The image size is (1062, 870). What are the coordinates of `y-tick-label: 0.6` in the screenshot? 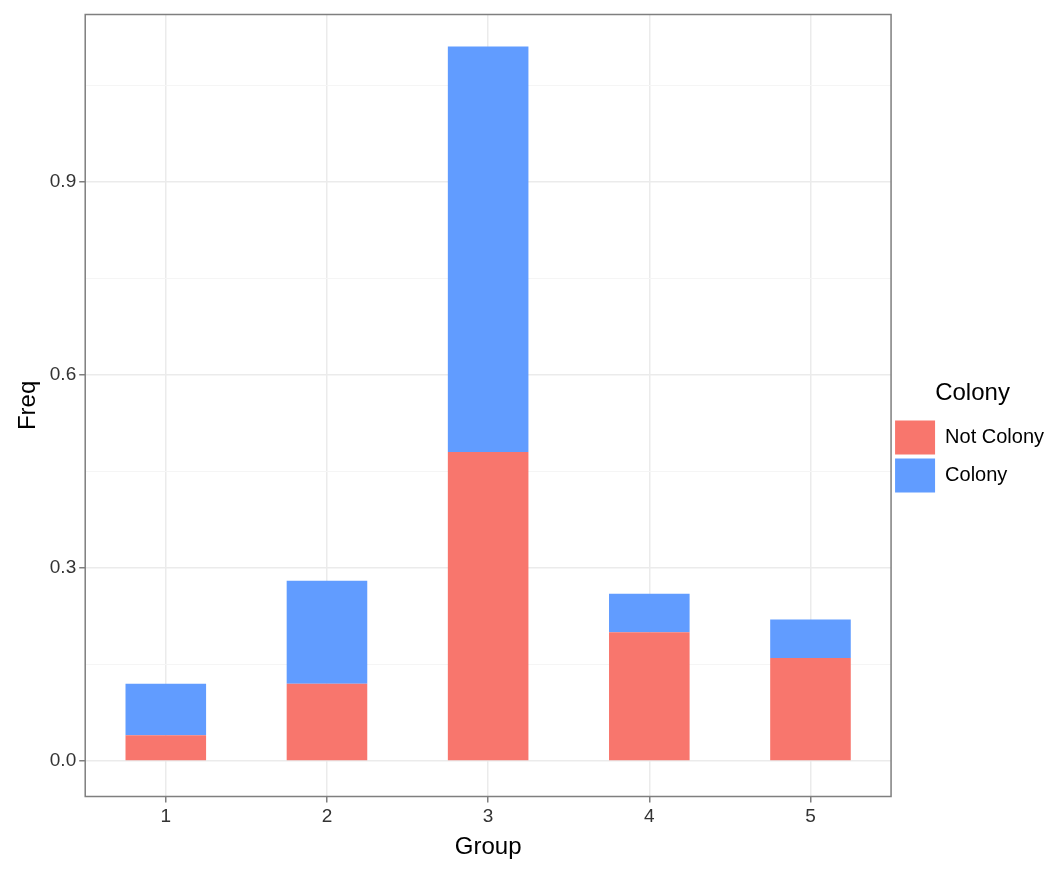 It's located at (63, 374).